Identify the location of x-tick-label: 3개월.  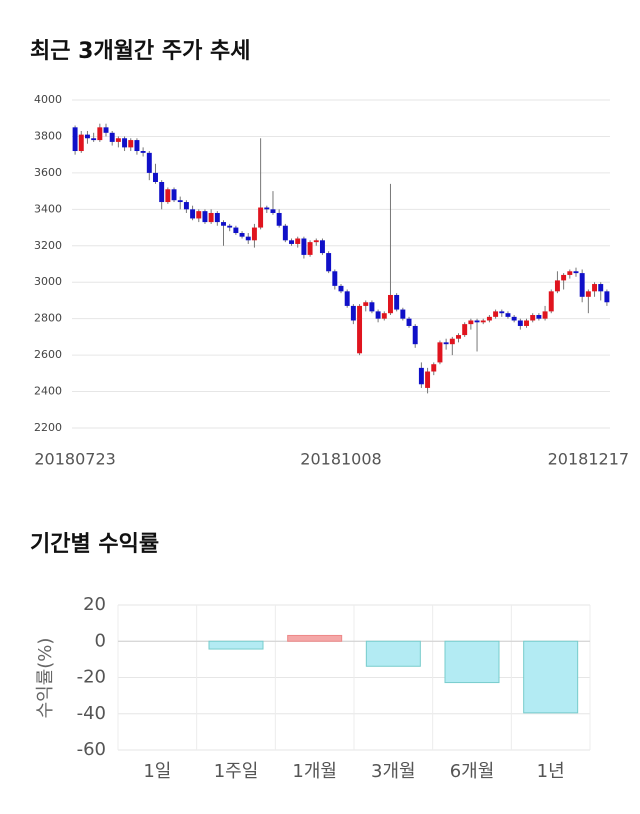
(393, 771).